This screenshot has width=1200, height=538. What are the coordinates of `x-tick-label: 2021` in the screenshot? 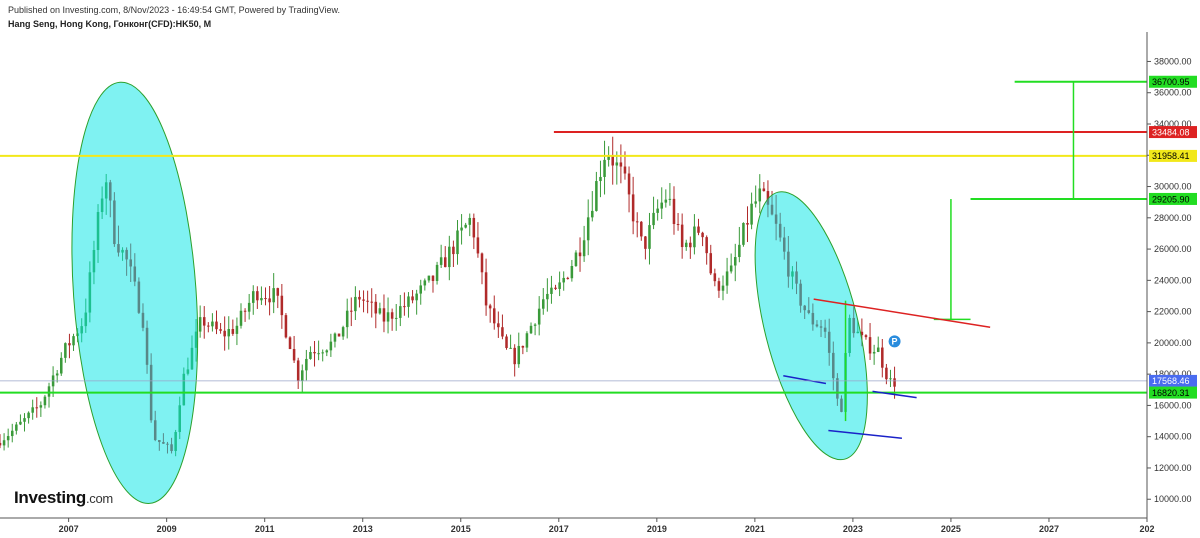 It's located at (755, 529).